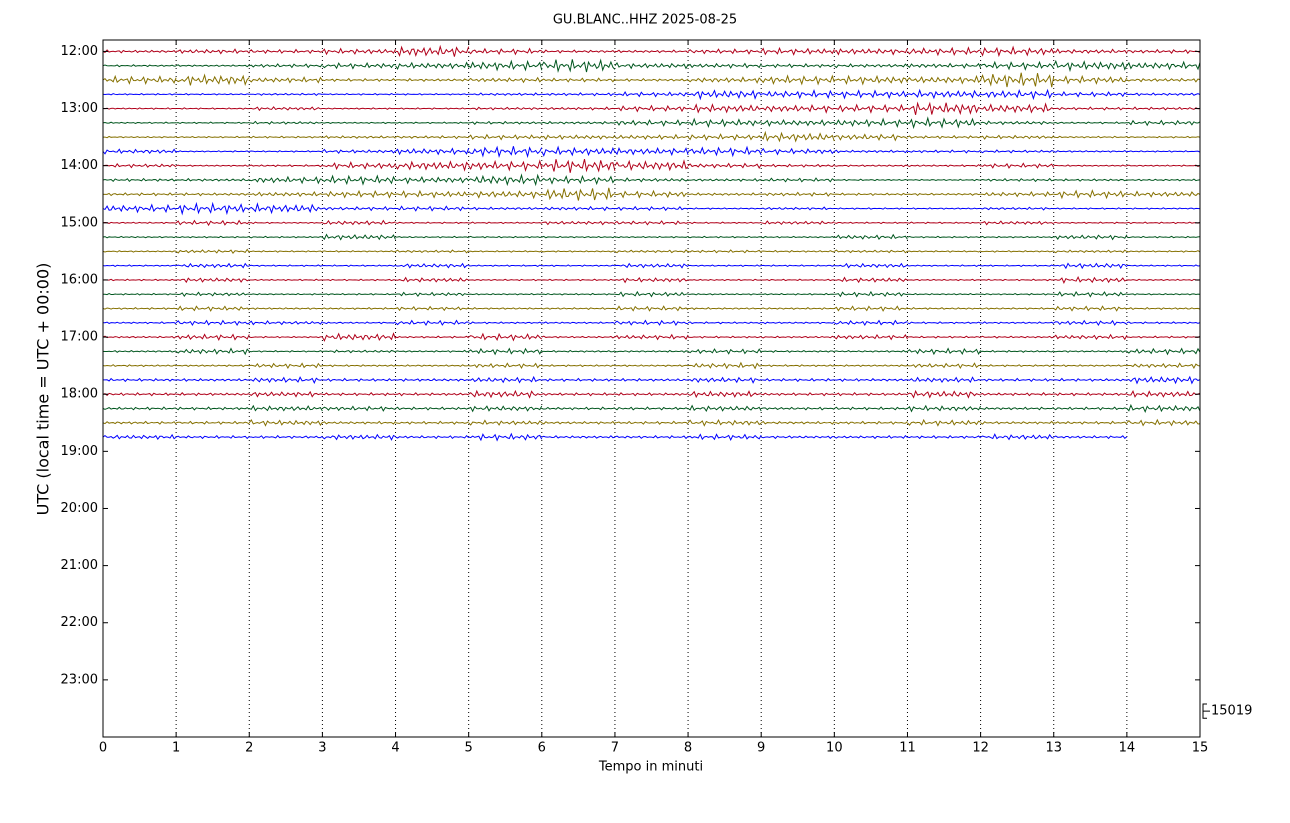 The height and width of the screenshot is (823, 1290). I want to click on x-tick-label: 6, so click(542, 748).